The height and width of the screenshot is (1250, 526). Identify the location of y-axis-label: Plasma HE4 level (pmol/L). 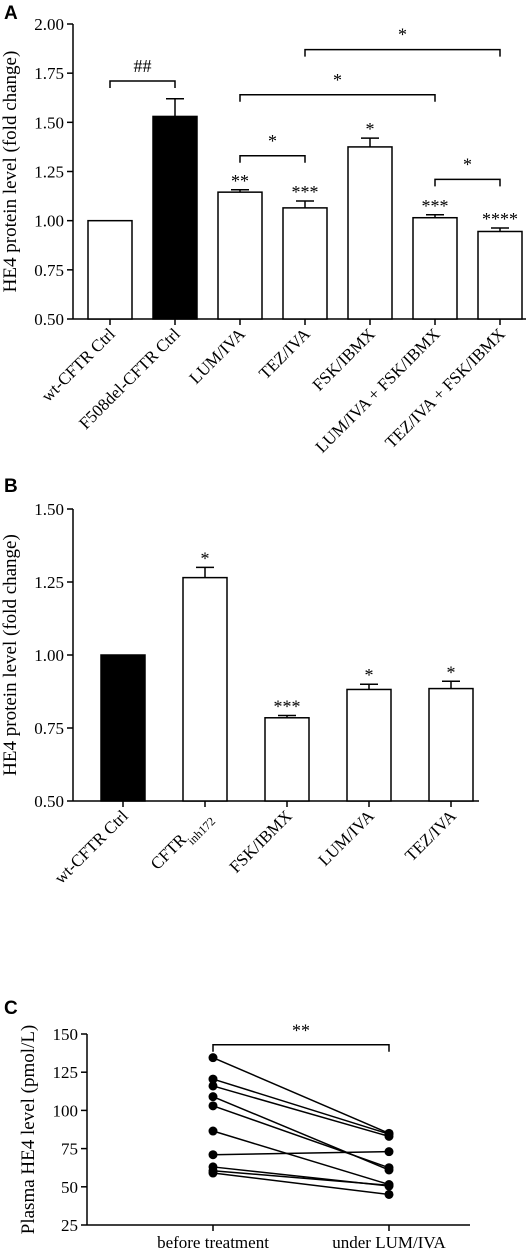
(28, 1129).